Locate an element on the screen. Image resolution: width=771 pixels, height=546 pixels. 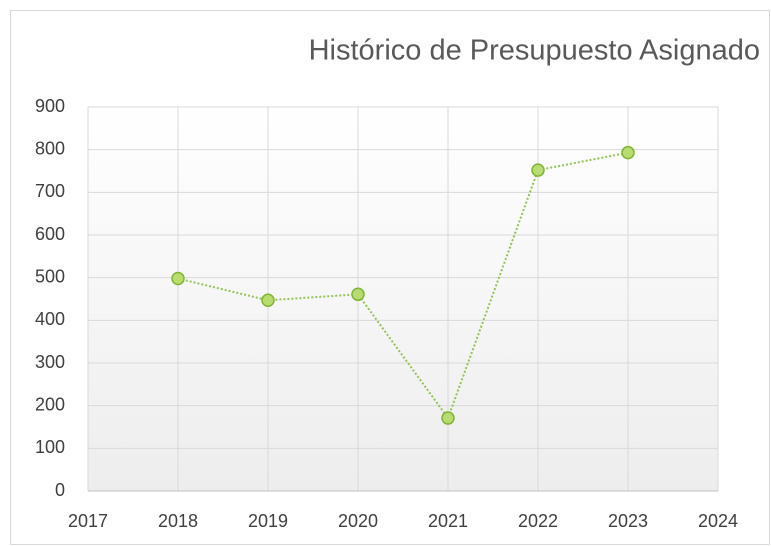
y-tick-label: 600 is located at coordinates (50, 234).